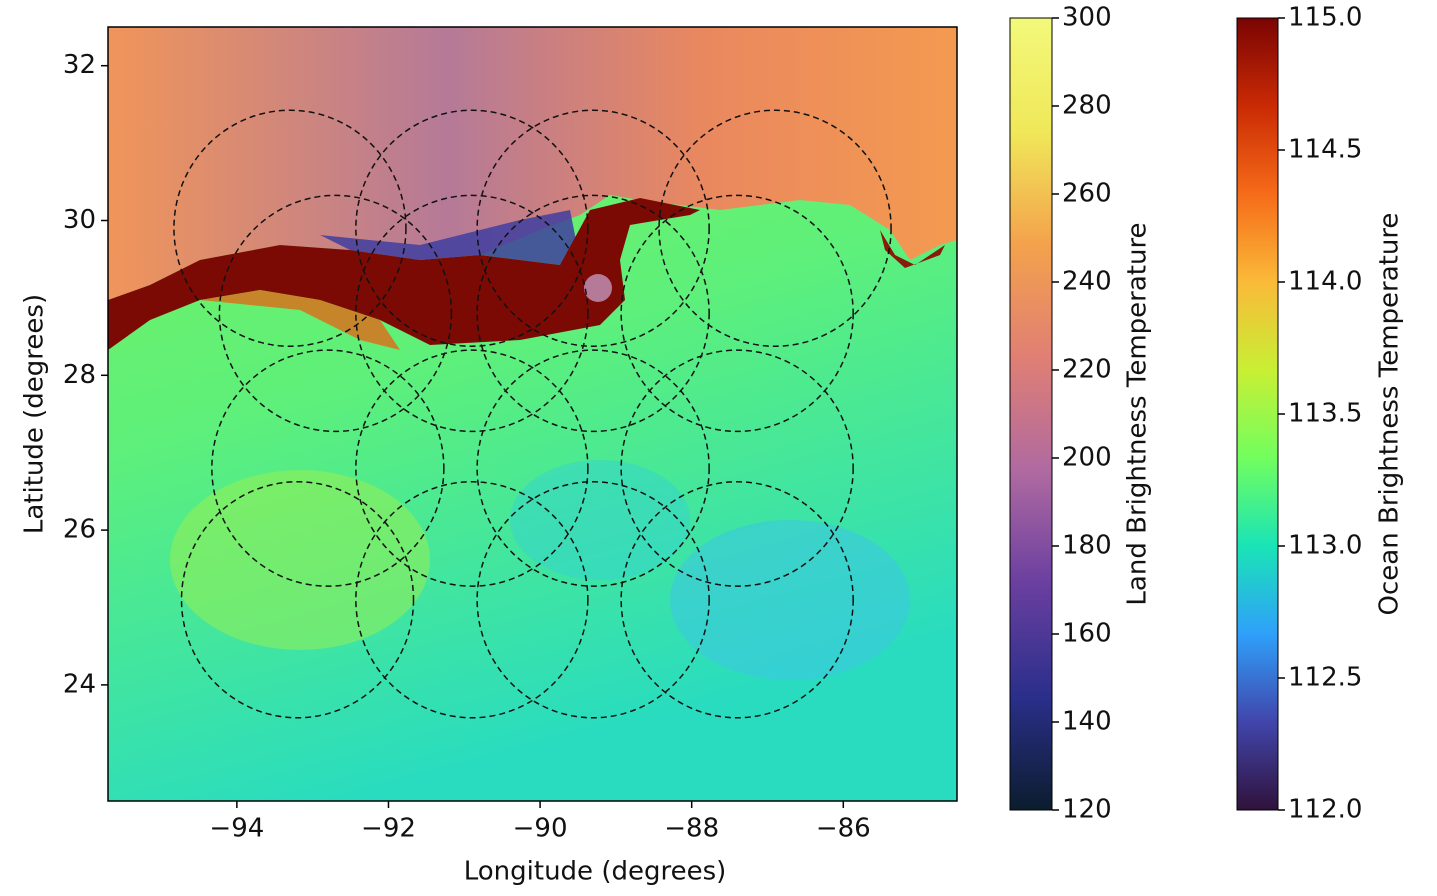 The height and width of the screenshot is (896, 1437). Describe the element at coordinates (1087, 546) in the screenshot. I see `colorbar-tick-label: 180` at that location.